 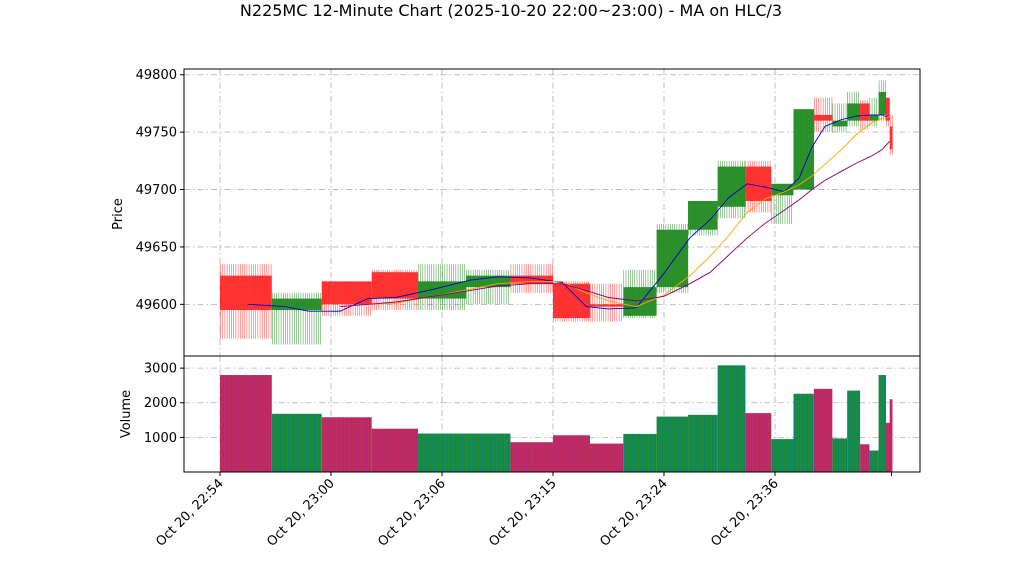 What do you see at coordinates (156, 133) in the screenshot?
I see `price-y-tick-label: 49750` at bounding box center [156, 133].